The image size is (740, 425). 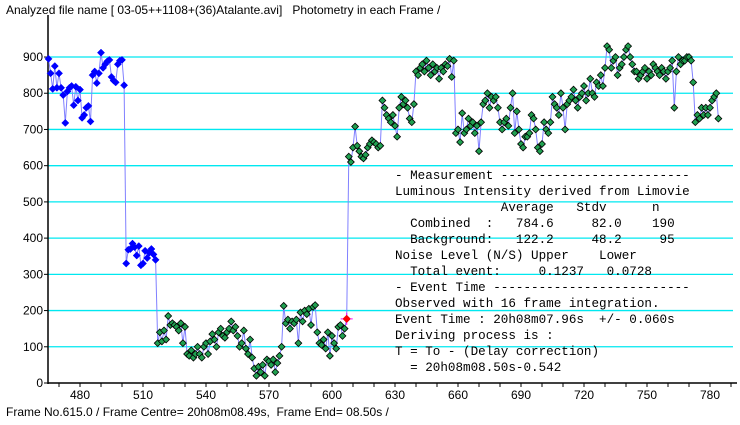 I want to click on x-tick-label: 750, so click(x=647, y=394).